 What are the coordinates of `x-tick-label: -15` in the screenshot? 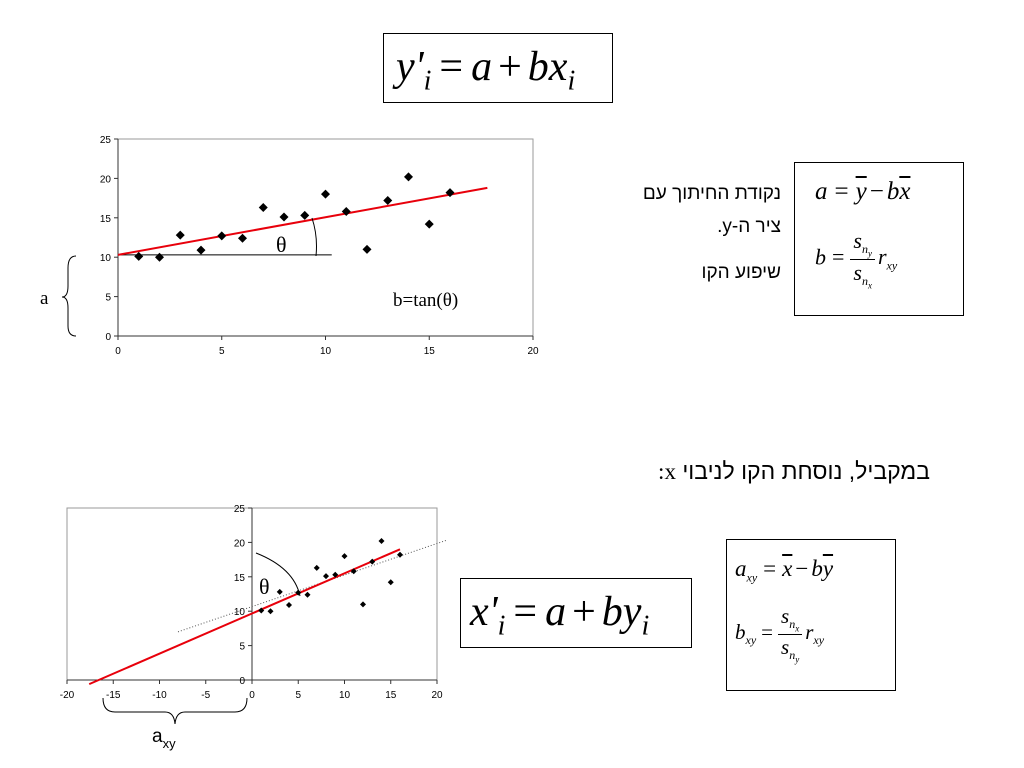 It's located at (113, 695).